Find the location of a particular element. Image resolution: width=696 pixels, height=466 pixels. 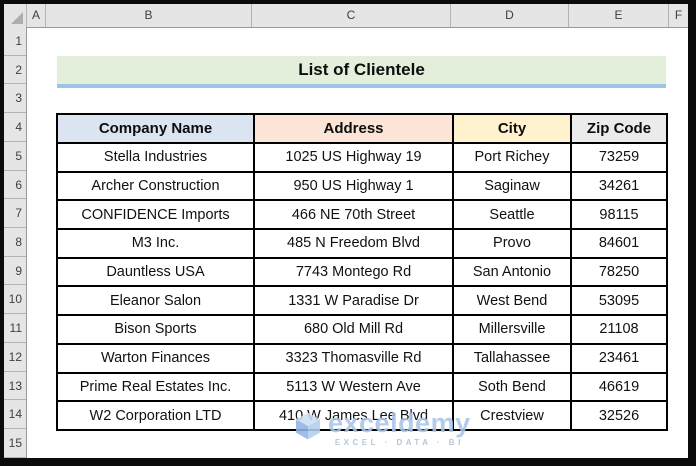

cell-company: Dauntless USA is located at coordinates (155, 272).